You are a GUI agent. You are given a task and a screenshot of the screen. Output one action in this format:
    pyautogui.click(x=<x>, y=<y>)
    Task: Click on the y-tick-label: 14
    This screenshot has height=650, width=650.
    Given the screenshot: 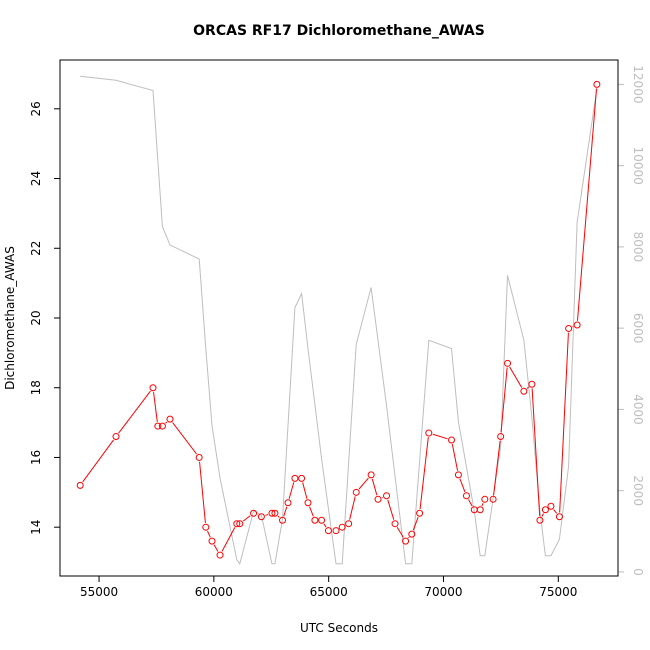 What is the action you would take?
    pyautogui.click(x=36, y=527)
    